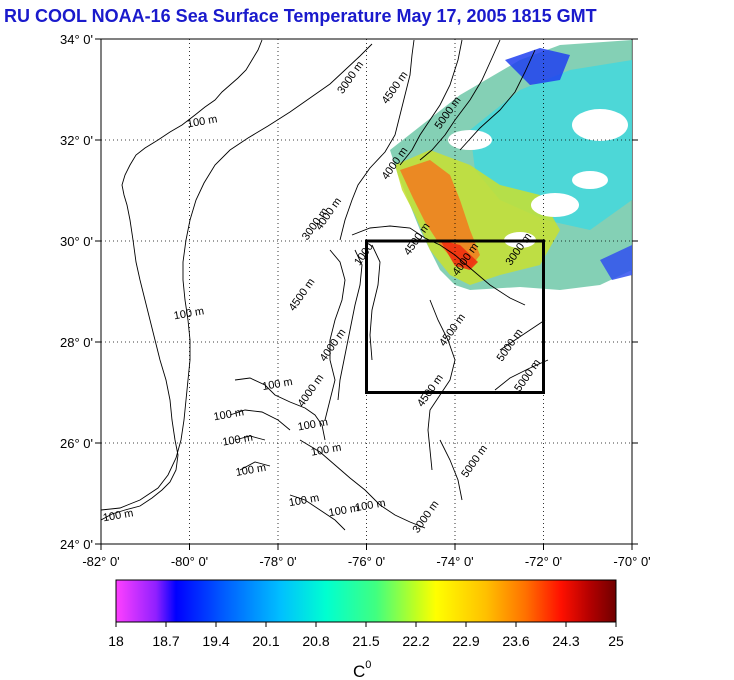 The height and width of the screenshot is (680, 734). Describe the element at coordinates (215, 641) in the screenshot. I see `colorbar-tick-label: 19.4` at that location.